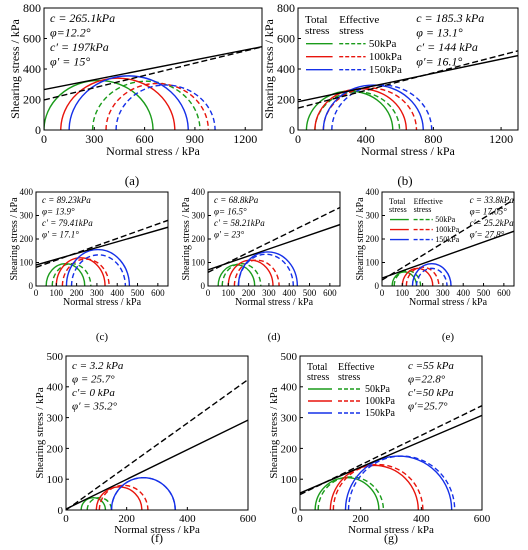  I want to click on x-tick-label: 1200, so click(501, 139).